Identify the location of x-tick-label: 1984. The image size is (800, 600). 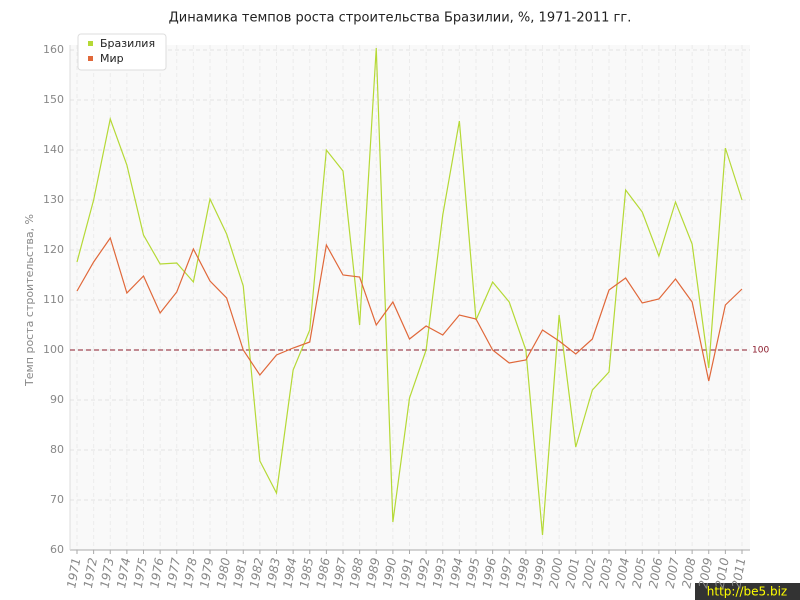
(289, 573).